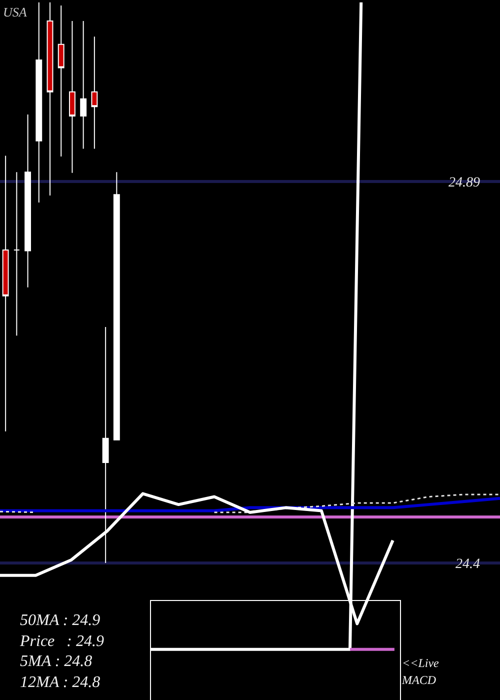  I want to click on y-tick-label: 24.4, so click(468, 564).